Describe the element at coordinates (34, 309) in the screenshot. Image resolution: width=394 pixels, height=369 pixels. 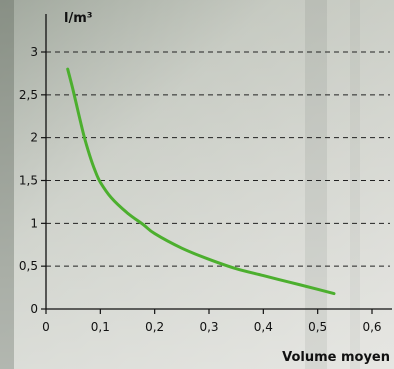
I see `y-tick-label: 0` at that location.